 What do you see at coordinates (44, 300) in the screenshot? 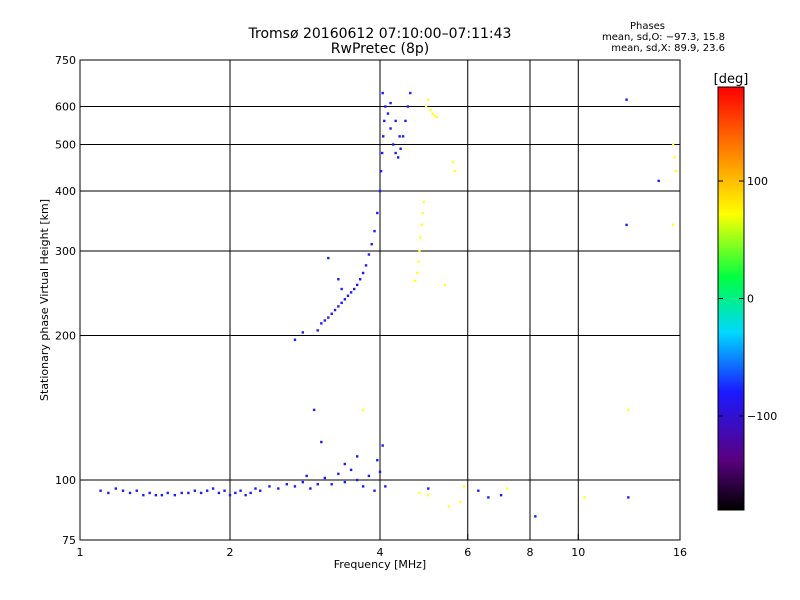
I see `y-axis-title: Stationary phase Virtual Height [km]` at bounding box center [44, 300].